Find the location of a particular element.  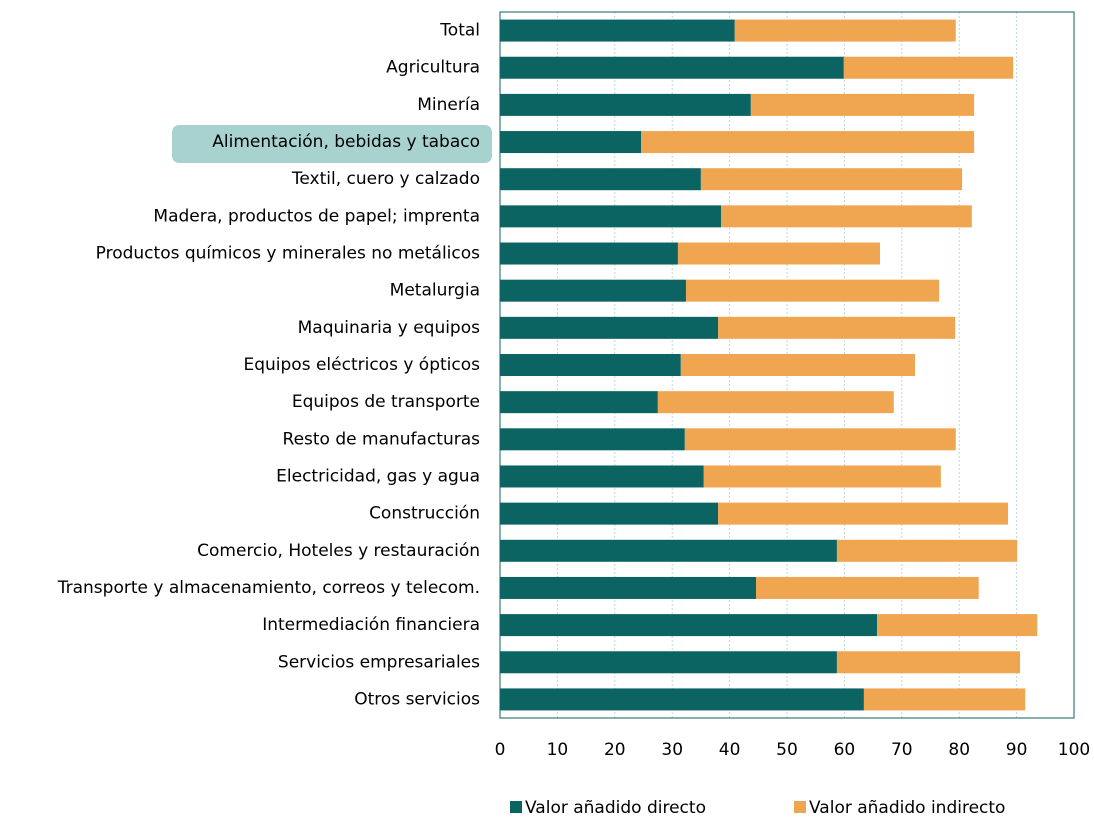

y-tick-label: Intermediación financiera is located at coordinates (371, 625).